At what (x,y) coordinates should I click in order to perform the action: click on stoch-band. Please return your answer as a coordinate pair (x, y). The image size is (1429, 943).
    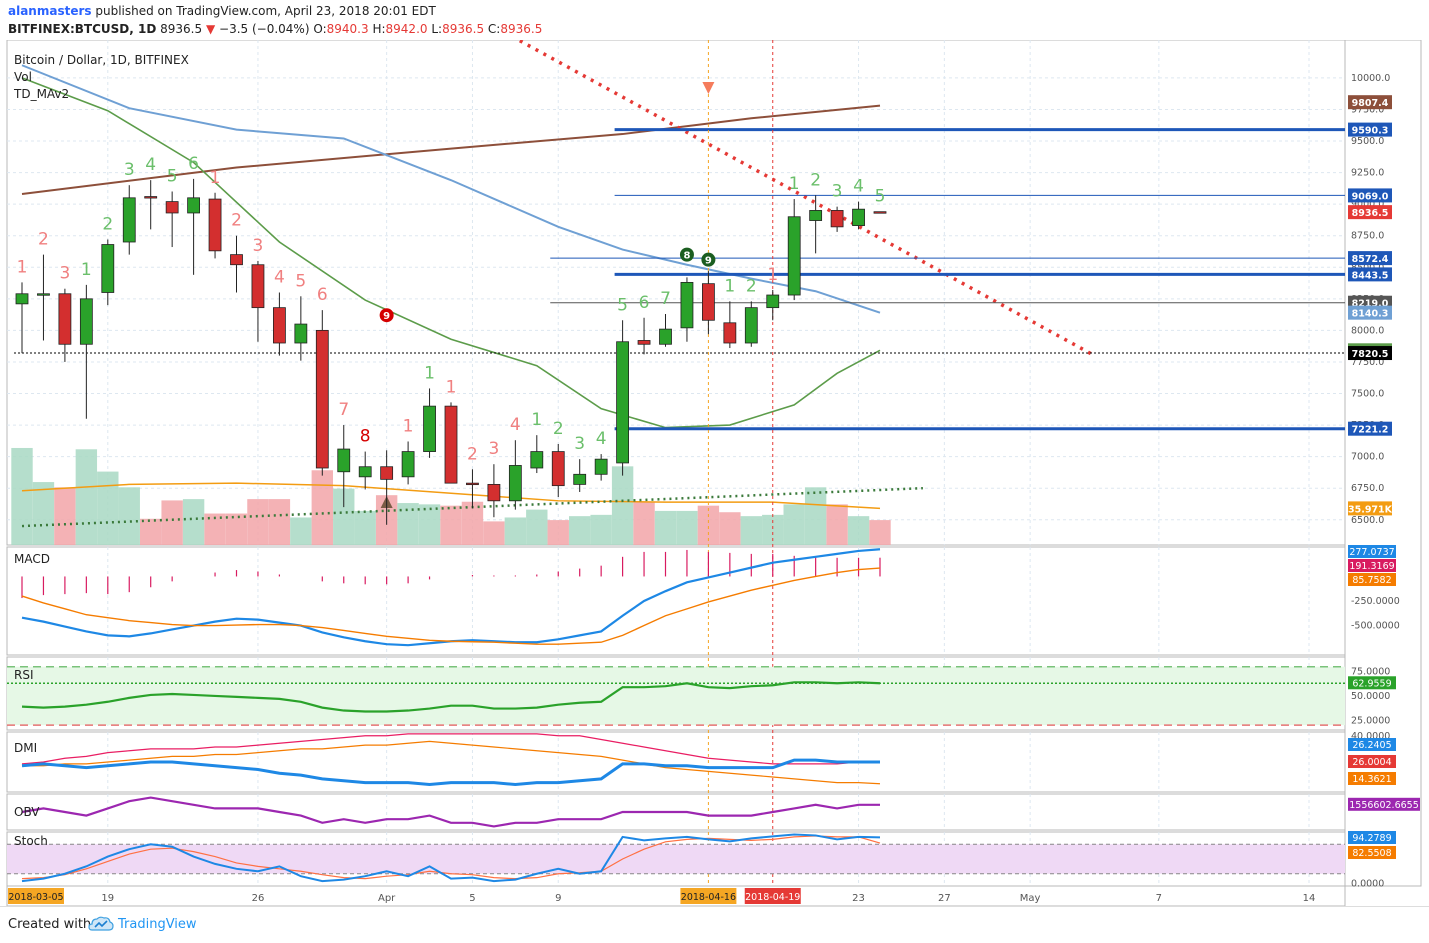
    Looking at the image, I should click on (676, 859).